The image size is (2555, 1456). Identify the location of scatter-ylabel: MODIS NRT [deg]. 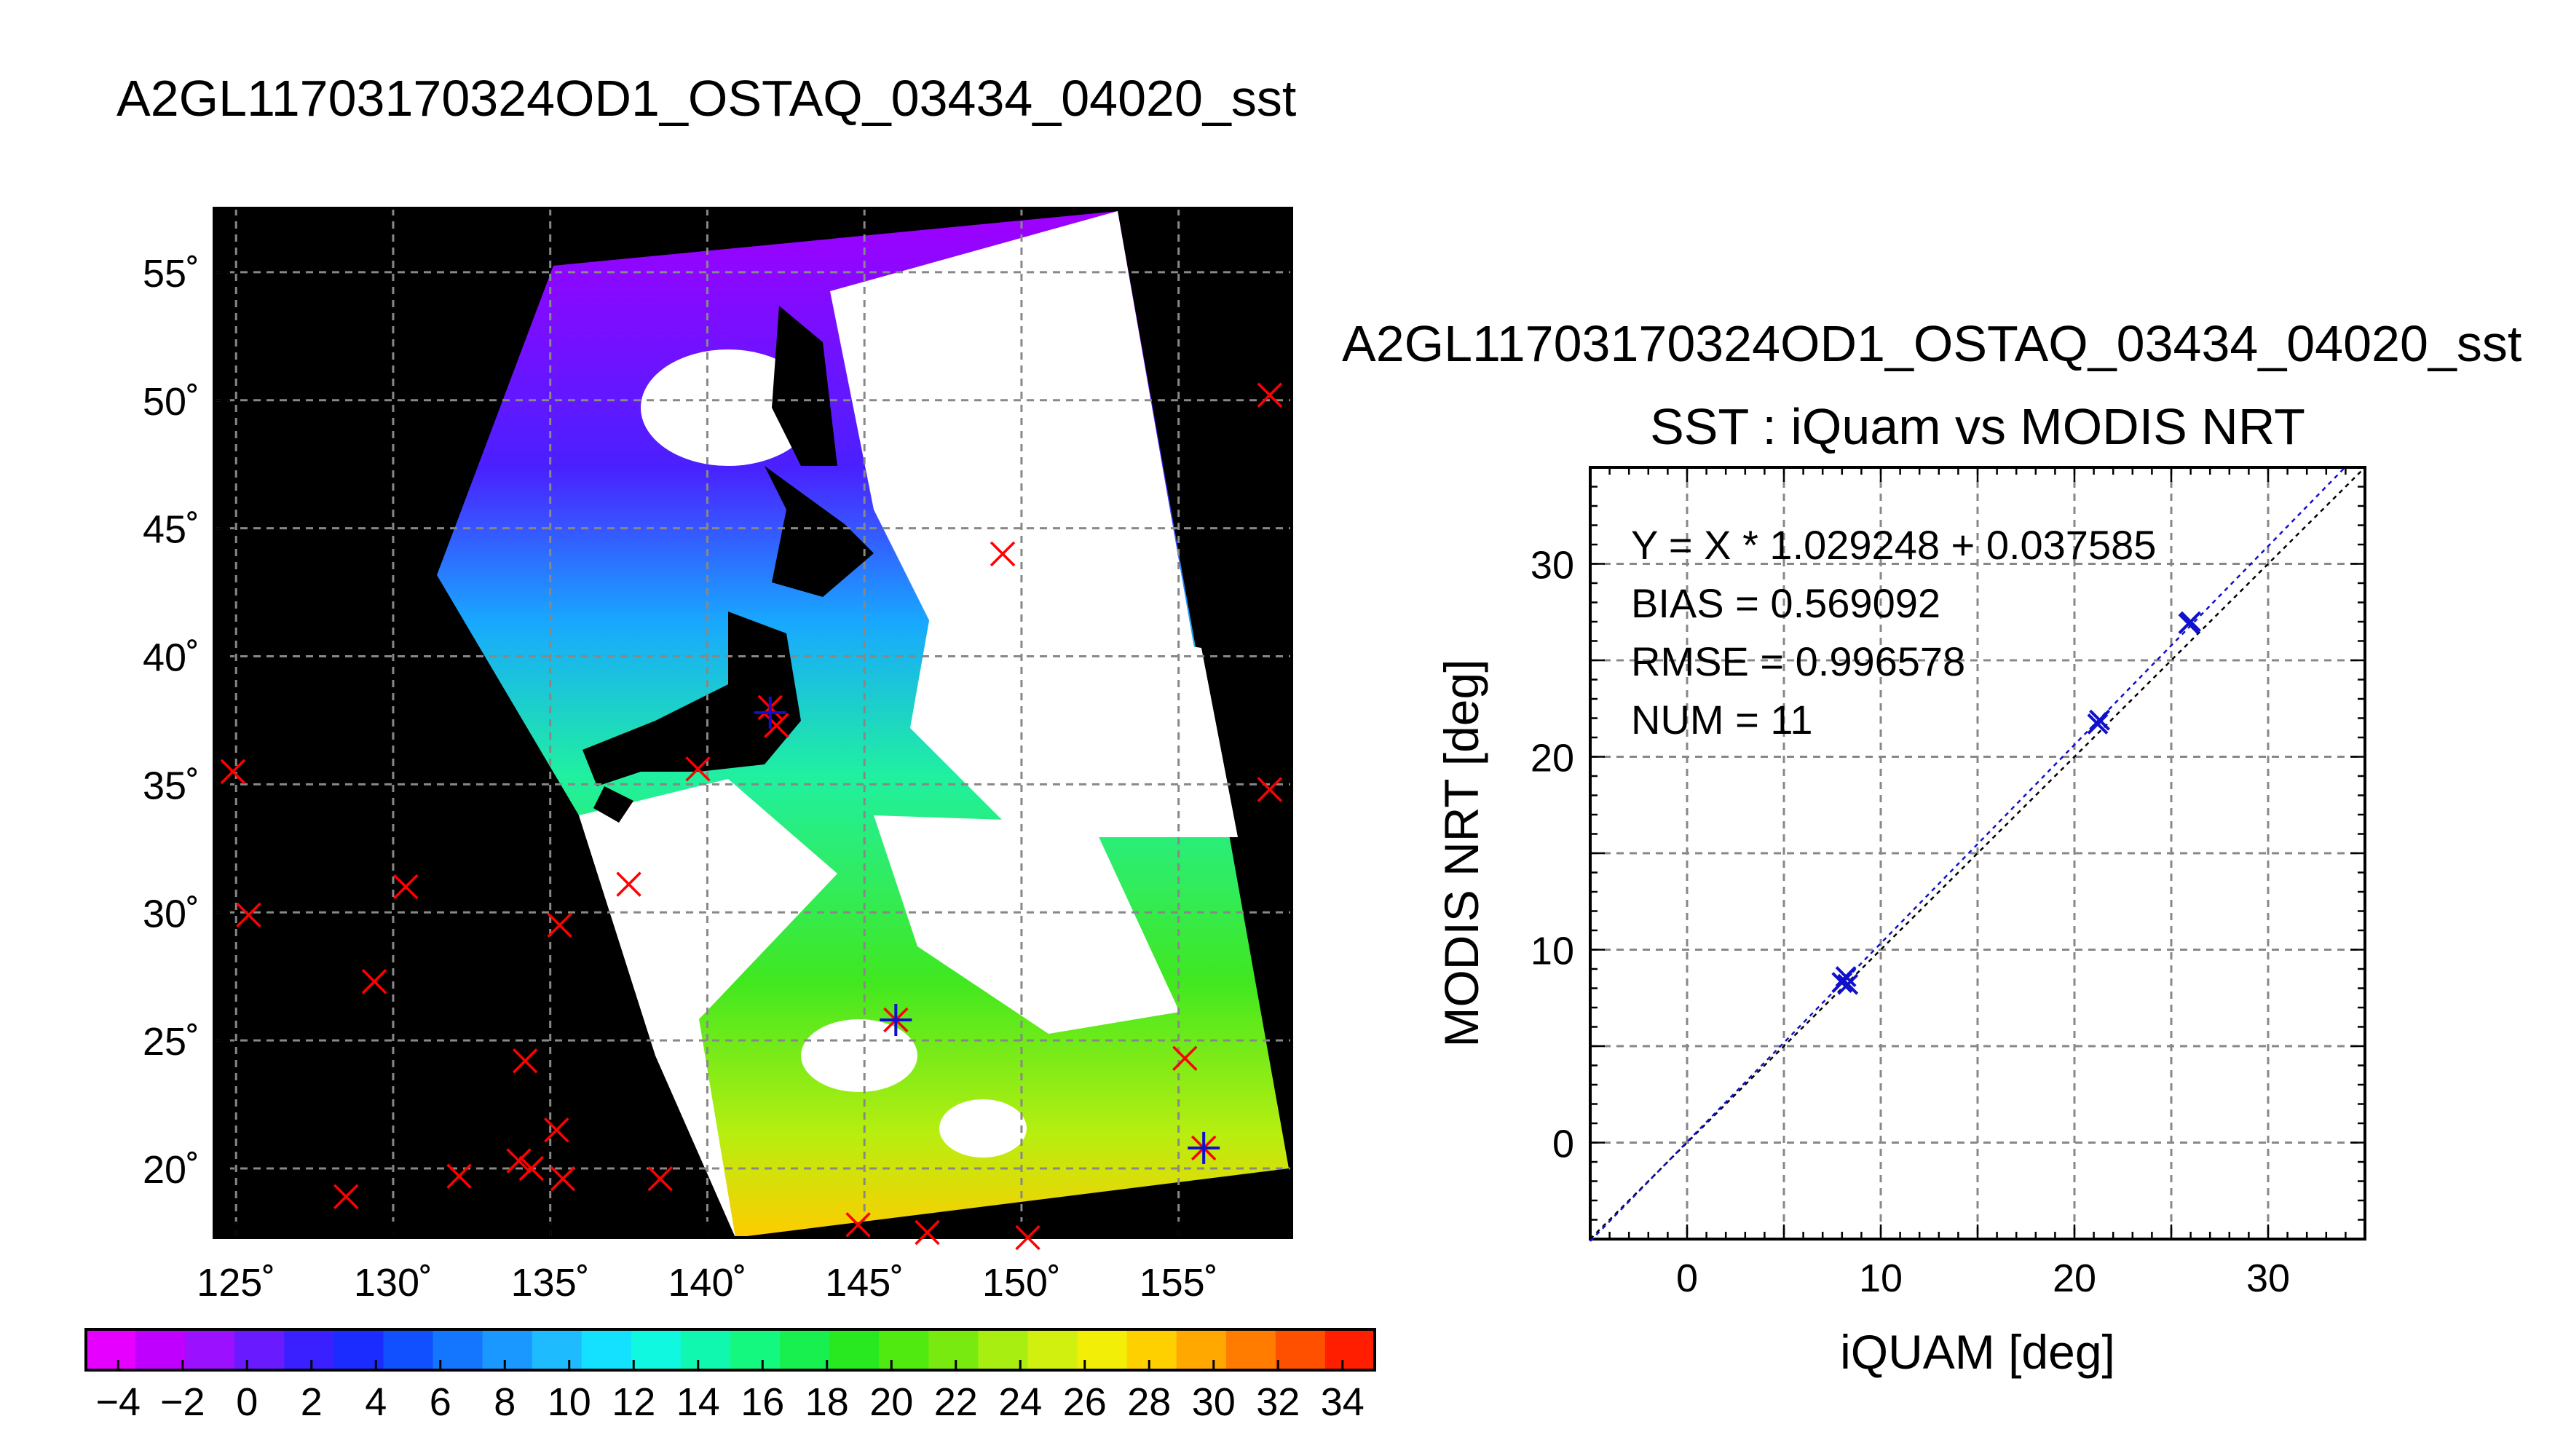
(1461, 853).